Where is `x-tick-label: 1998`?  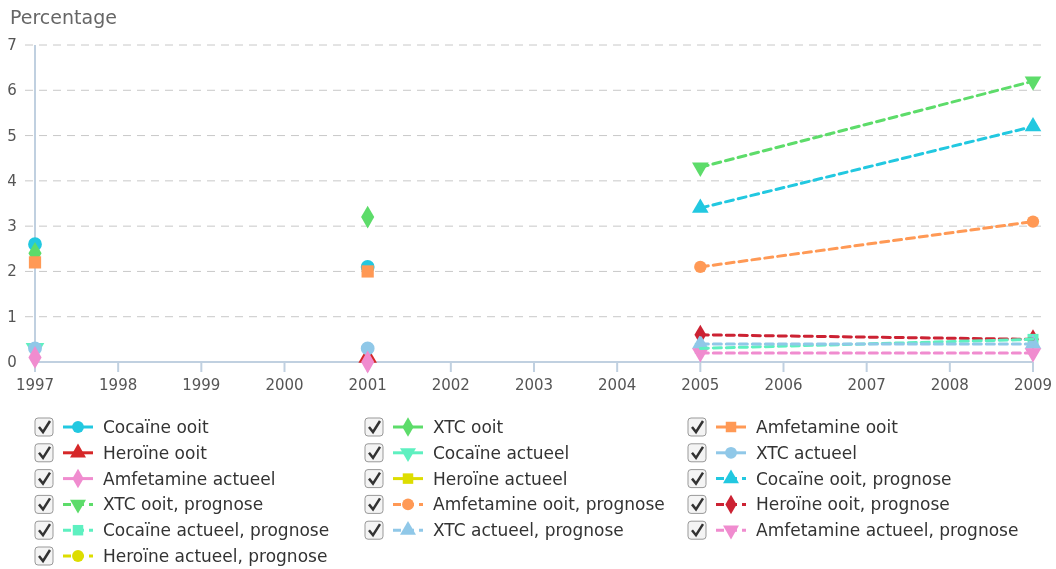
x-tick-label: 1998 is located at coordinates (118, 385).